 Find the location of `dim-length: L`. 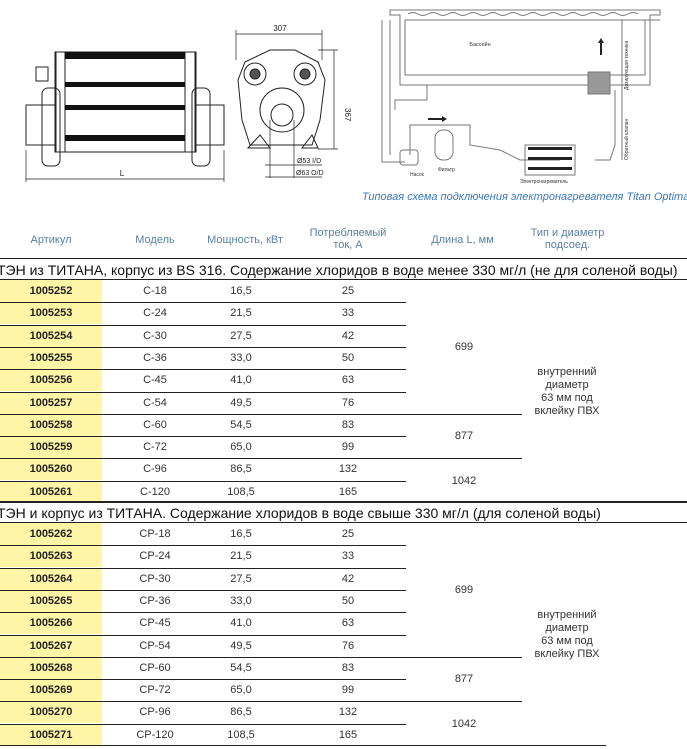

dim-length: L is located at coordinates (122, 173).